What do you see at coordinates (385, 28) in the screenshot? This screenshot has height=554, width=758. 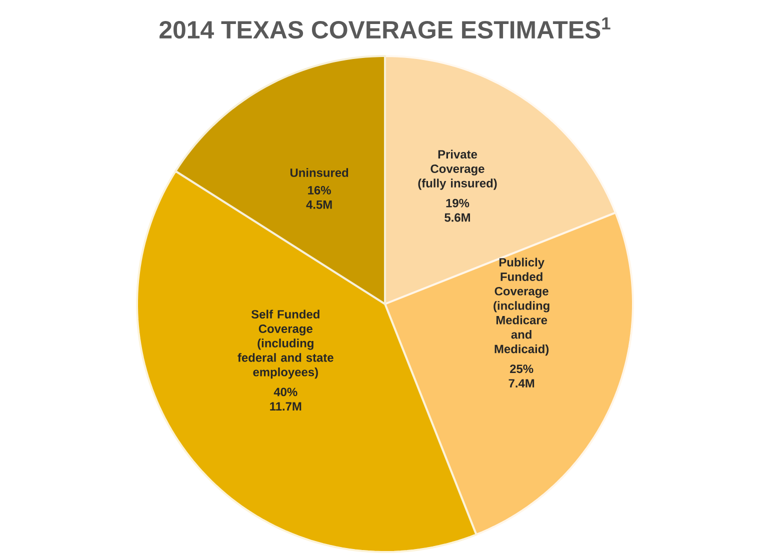 I see `chart-title: 2014 TEXAS COVERAGE ESTIMATES$^{1}$` at bounding box center [385, 28].